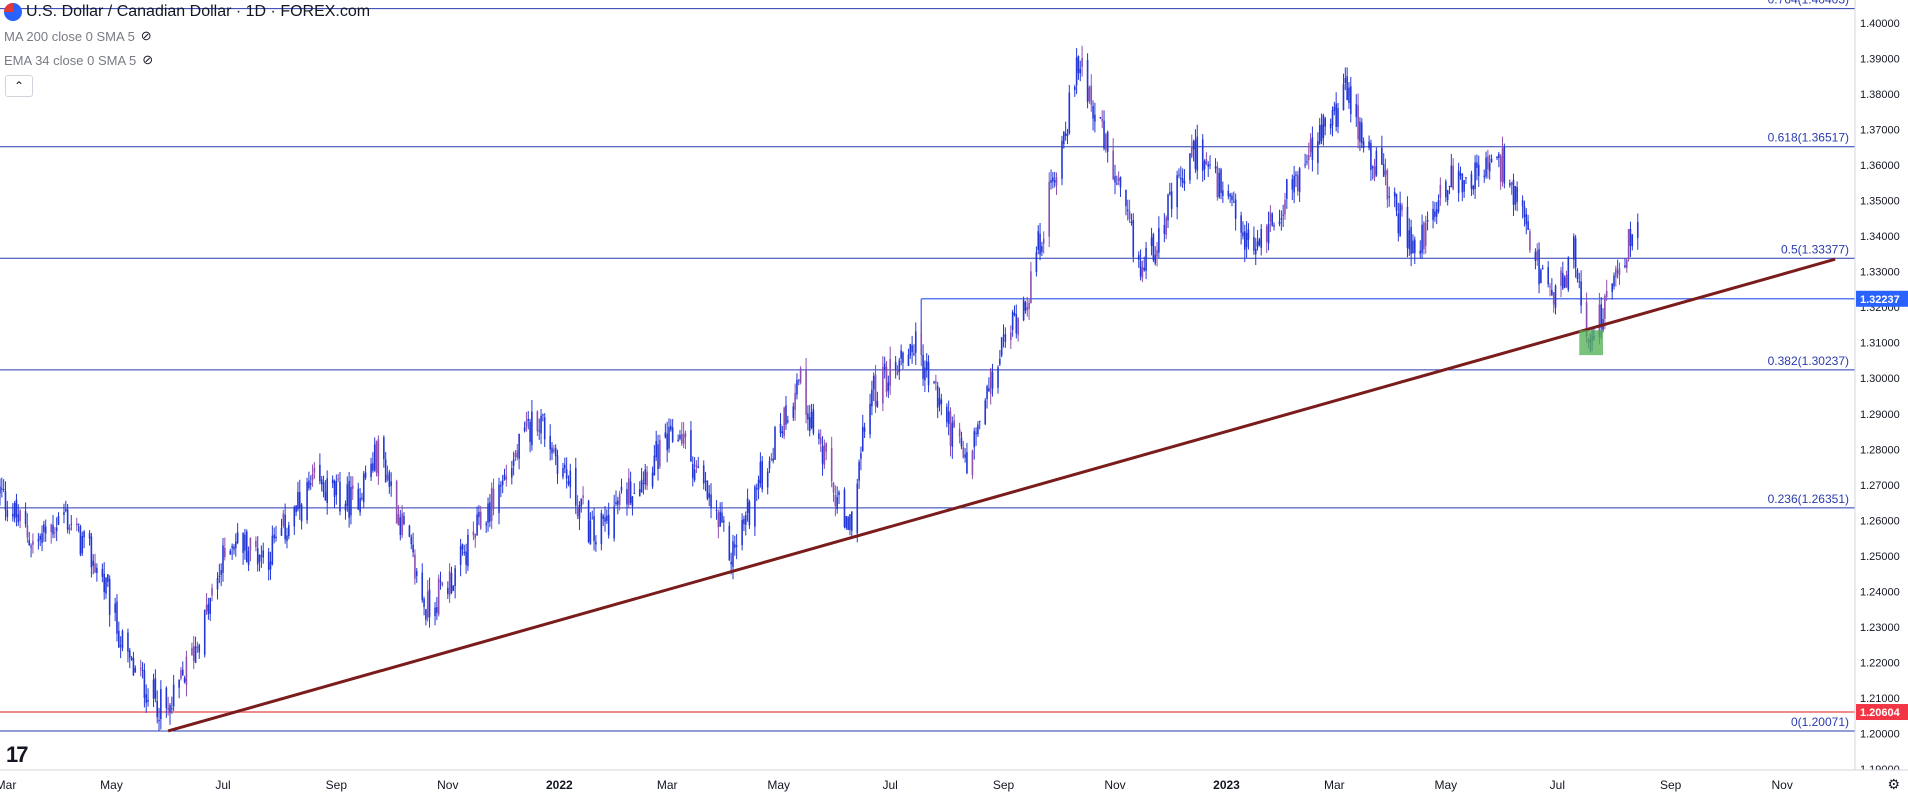 The image size is (1908, 797). I want to click on x-tick-label: Nov, so click(1782, 785).